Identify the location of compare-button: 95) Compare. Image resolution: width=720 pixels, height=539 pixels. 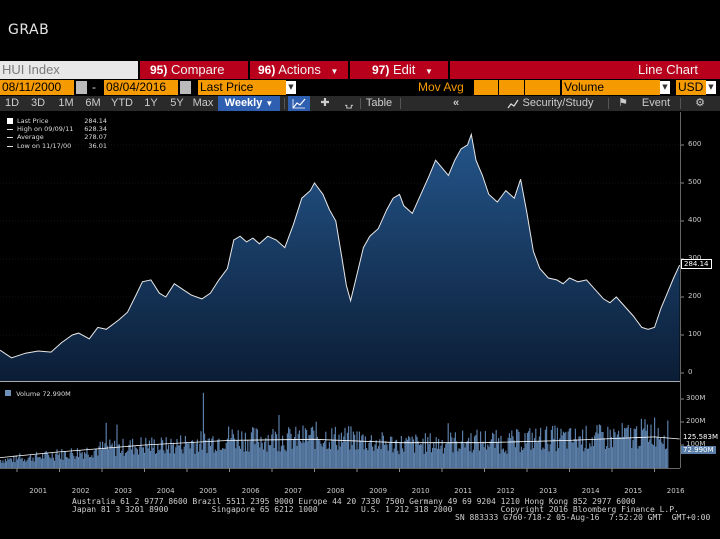
(205, 70).